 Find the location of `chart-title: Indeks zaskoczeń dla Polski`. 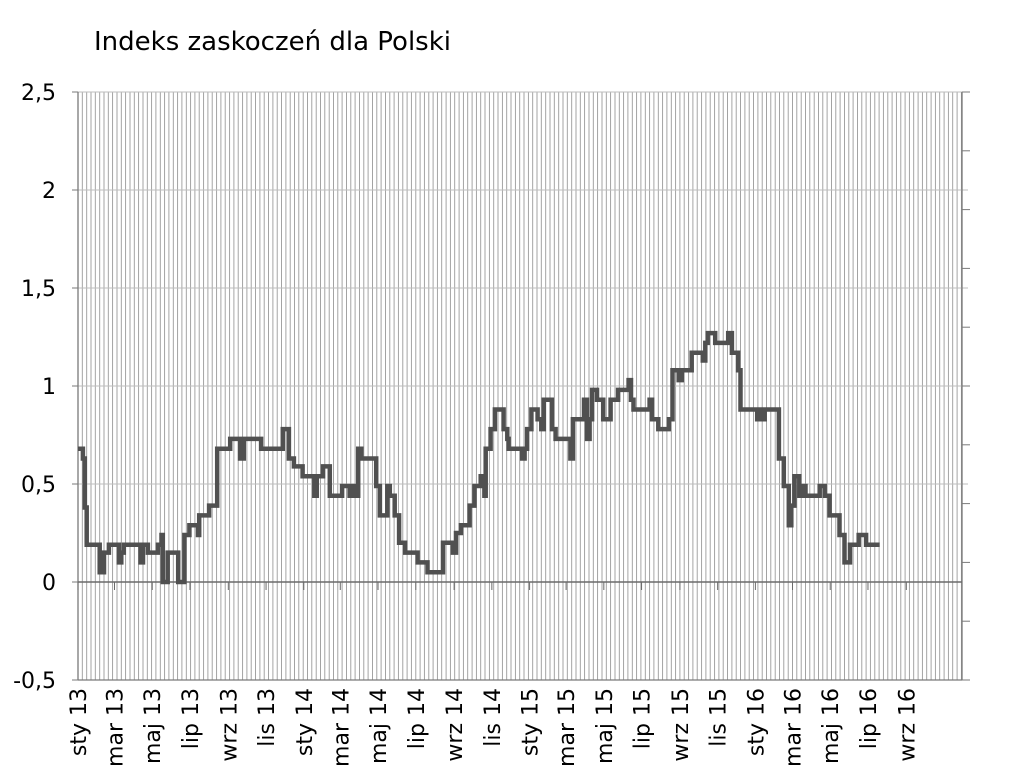

chart-title: Indeks zaskoczeń dla Polski is located at coordinates (272, 42).